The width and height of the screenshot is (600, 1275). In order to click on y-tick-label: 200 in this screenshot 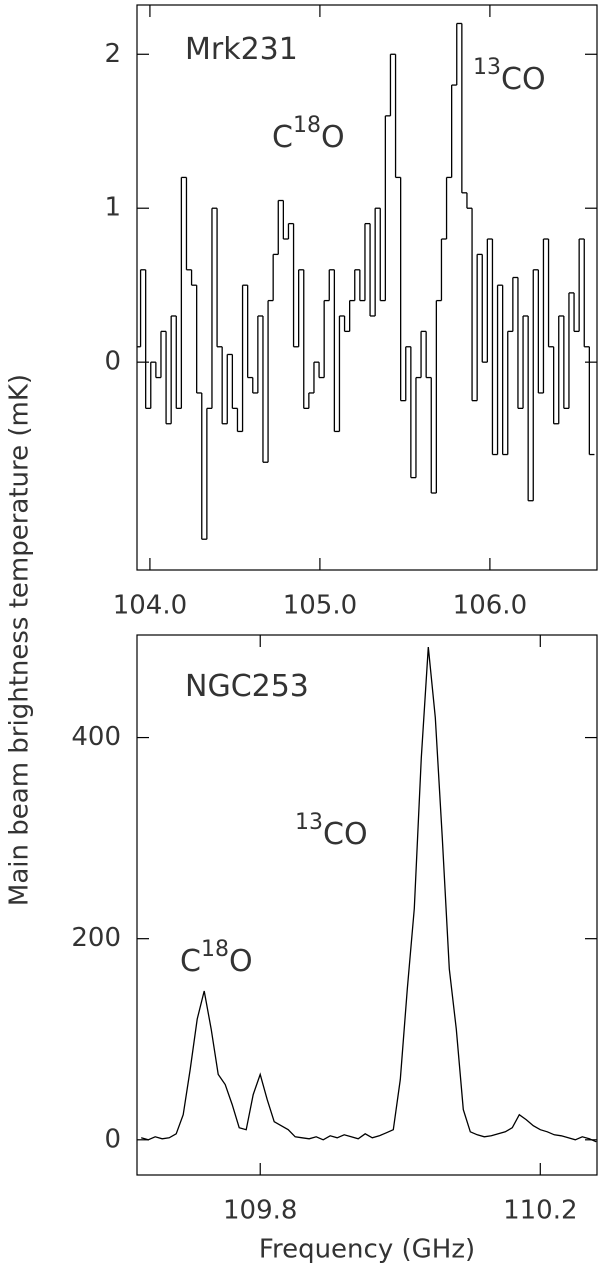, I will do `click(96, 938)`.